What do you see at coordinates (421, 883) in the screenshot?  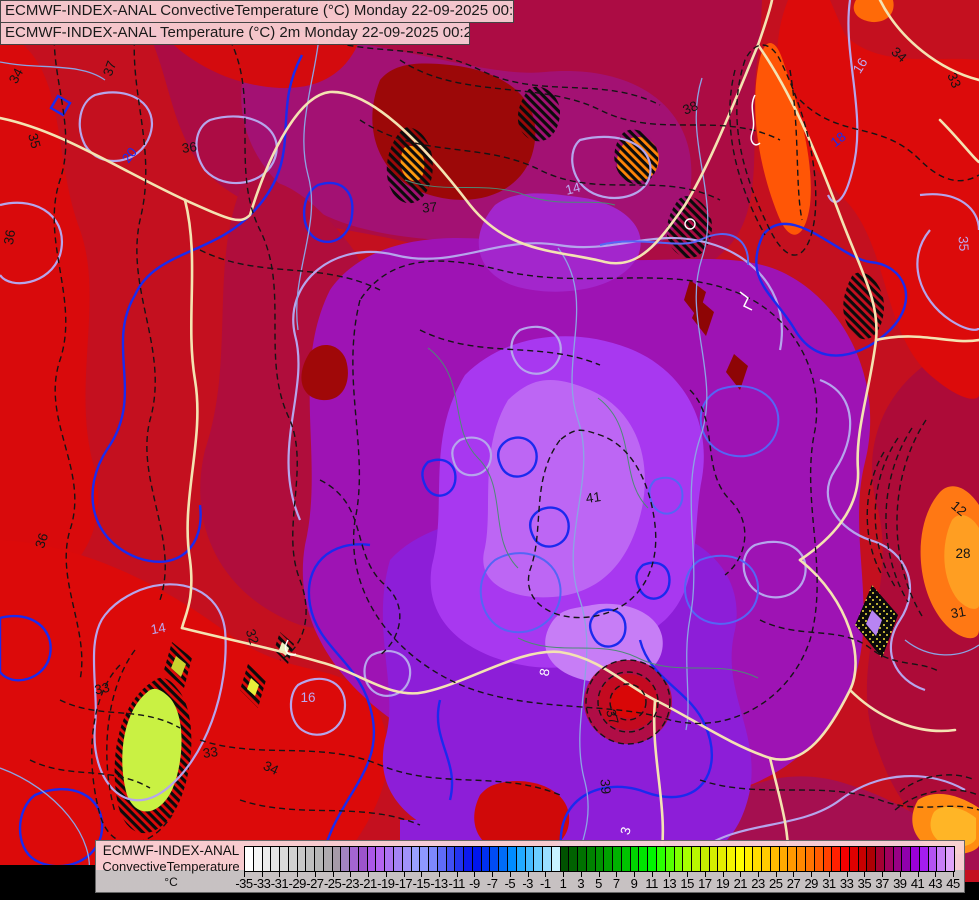 I see `legend-tick-label: -15` at bounding box center [421, 883].